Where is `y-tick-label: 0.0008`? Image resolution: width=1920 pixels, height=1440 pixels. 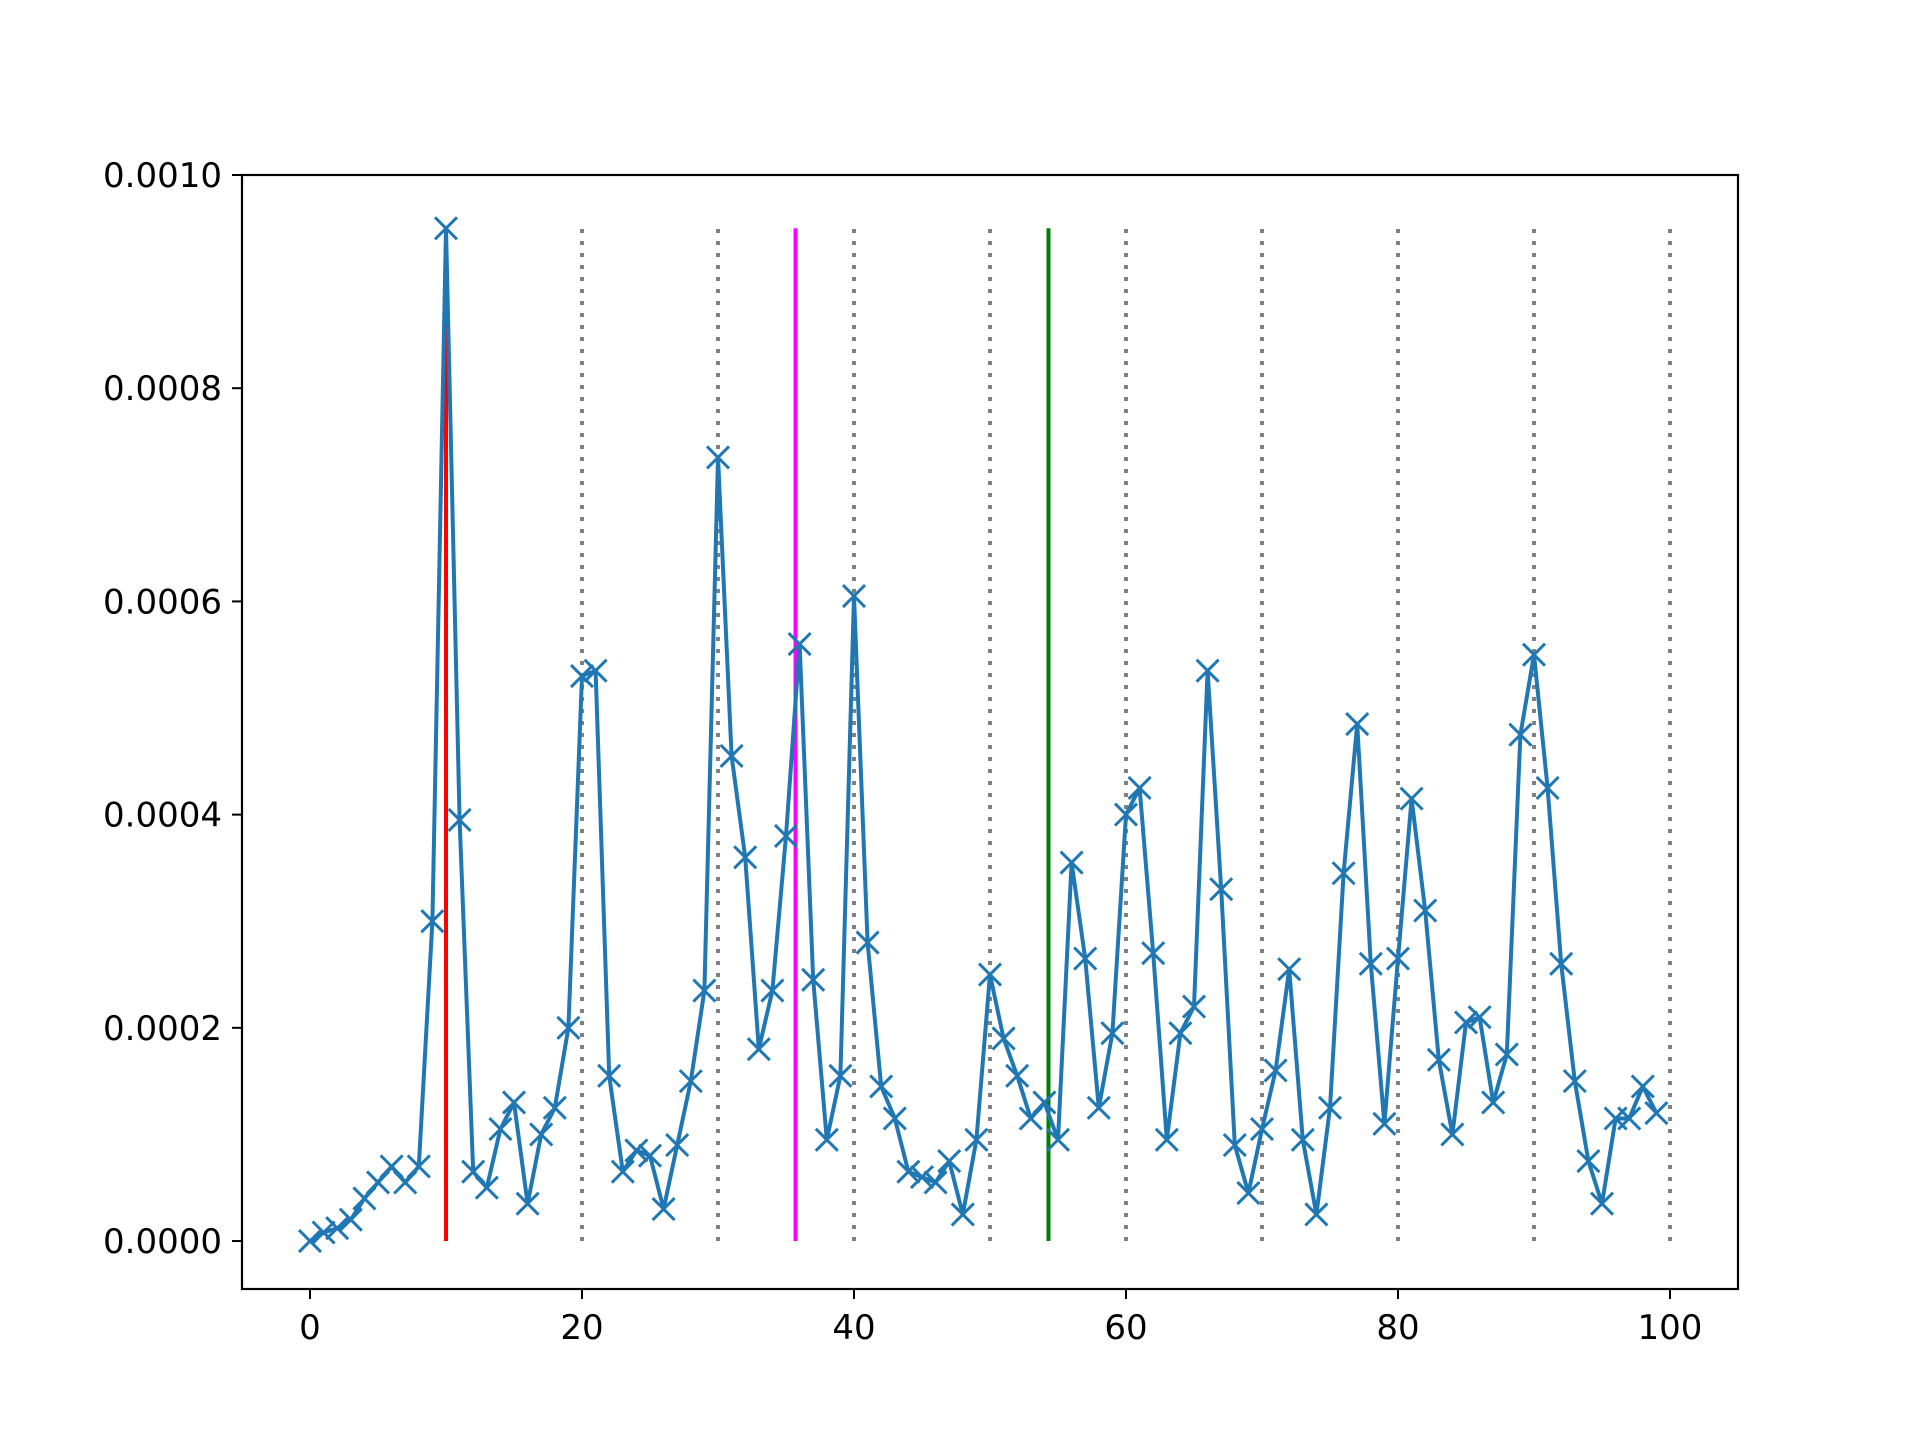
y-tick-label: 0.0008 is located at coordinates (162, 389).